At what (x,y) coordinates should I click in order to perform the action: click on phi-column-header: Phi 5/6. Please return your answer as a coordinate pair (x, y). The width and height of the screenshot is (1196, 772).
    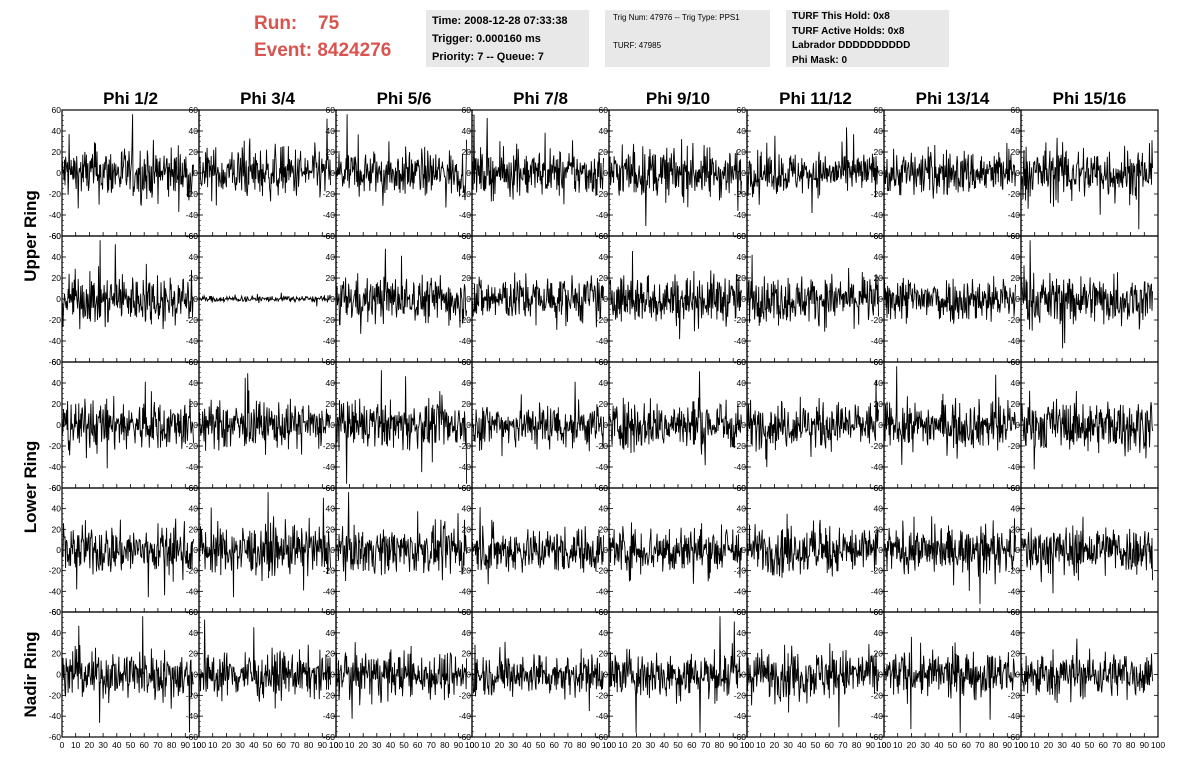
    Looking at the image, I should click on (404, 98).